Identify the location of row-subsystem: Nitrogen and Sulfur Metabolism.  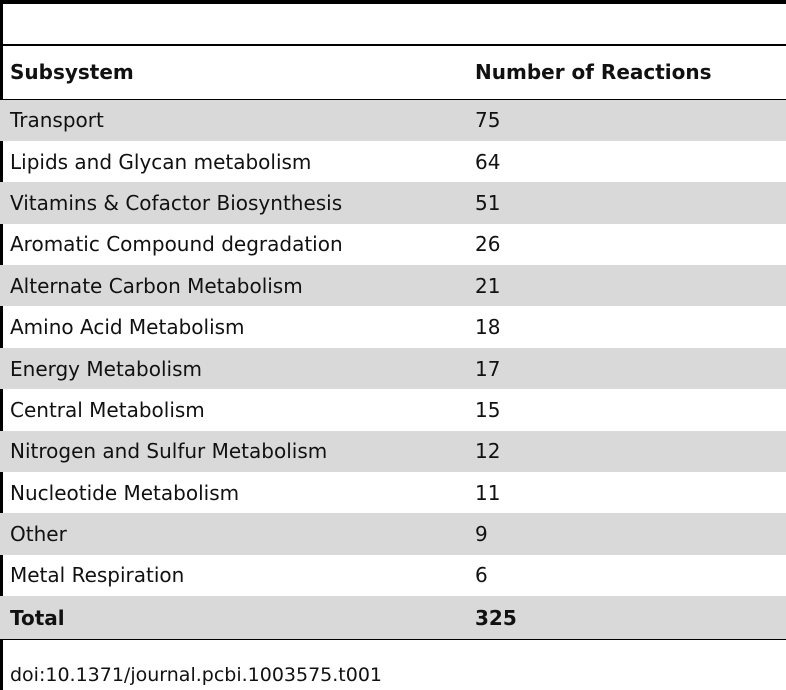
(169, 451).